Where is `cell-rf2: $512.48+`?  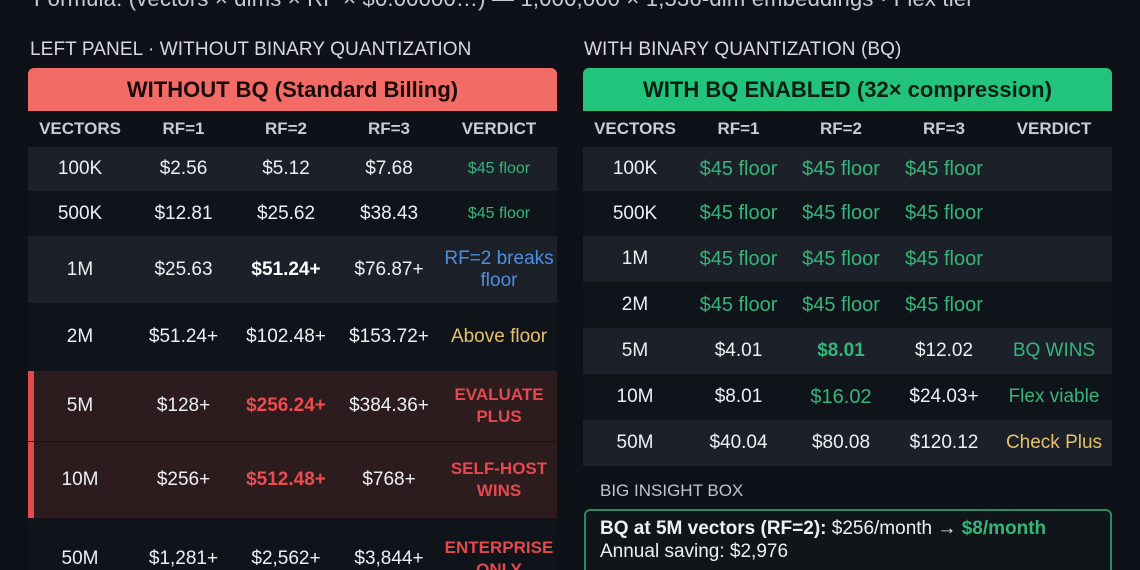 cell-rf2: $512.48+ is located at coordinates (286, 479).